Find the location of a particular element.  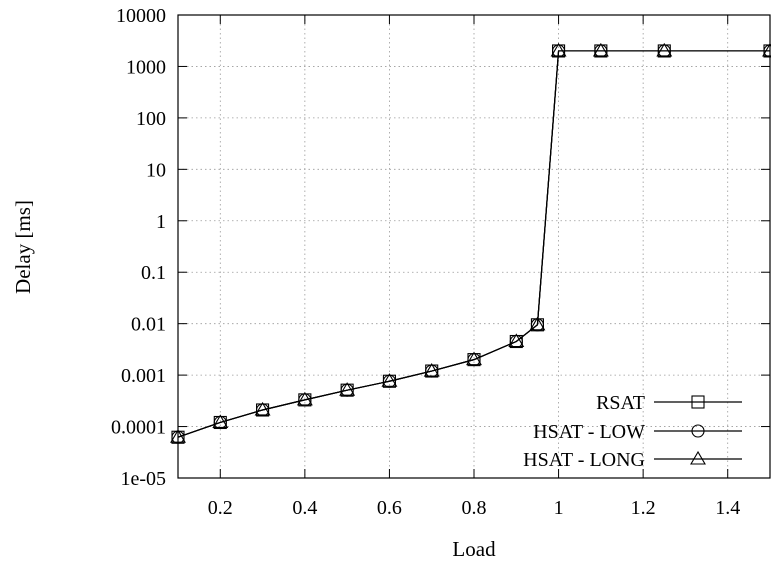

y-tick-label: 0.01 is located at coordinates (148, 325).